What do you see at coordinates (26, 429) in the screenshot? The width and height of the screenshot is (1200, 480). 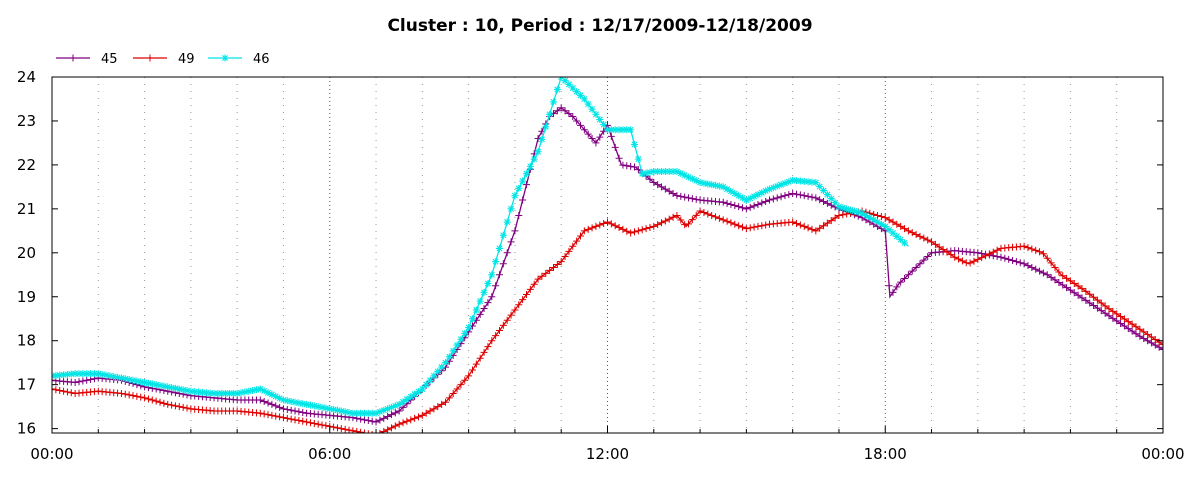 I see `y-tick-label: 16` at bounding box center [26, 429].